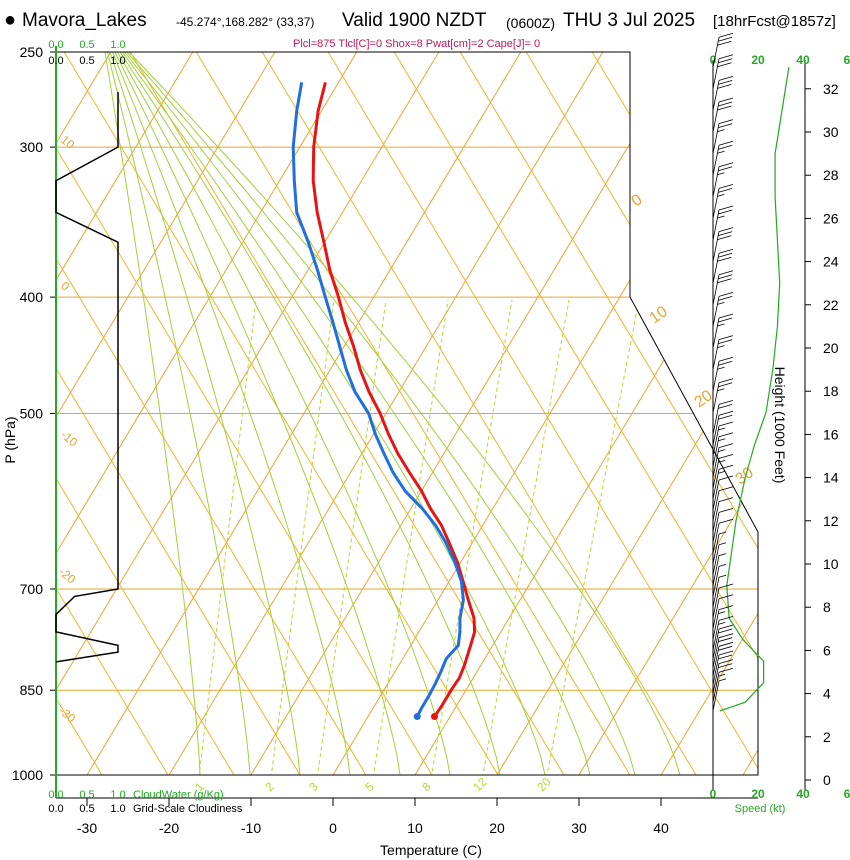  Describe the element at coordinates (117, 809) in the screenshot. I see `cloudiness-bottom-tick: 1.0` at that location.